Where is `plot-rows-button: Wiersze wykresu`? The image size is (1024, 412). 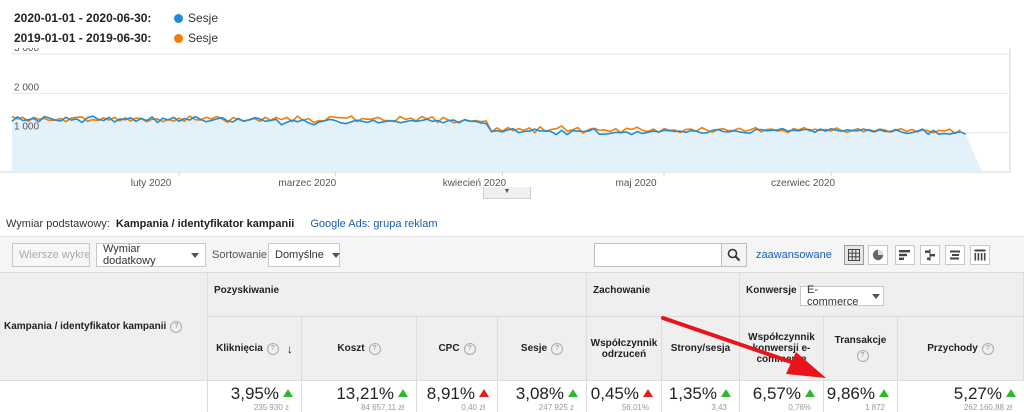
plot-rows-button: Wiersze wykresu is located at coordinates (51, 255).